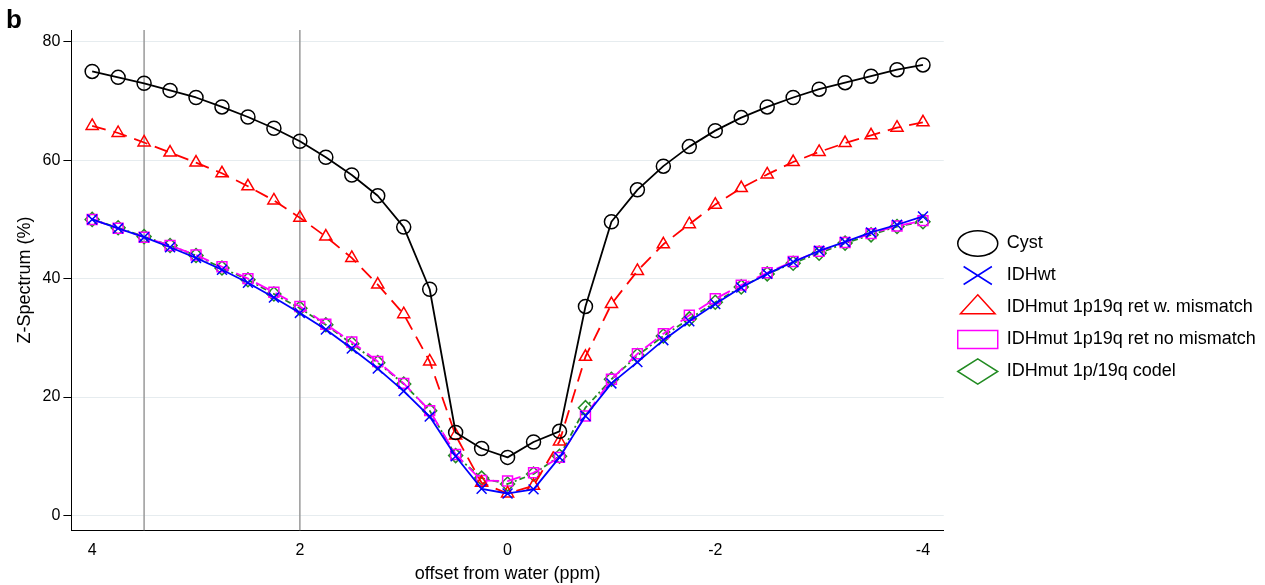 The width and height of the screenshot is (1265, 585). I want to click on y-tick-label: 0, so click(56, 514).